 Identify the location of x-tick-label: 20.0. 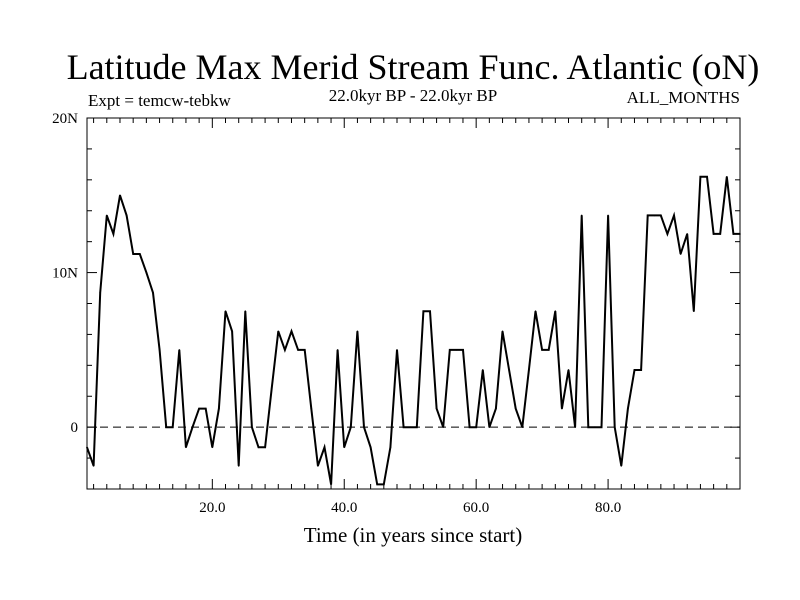
(212, 508).